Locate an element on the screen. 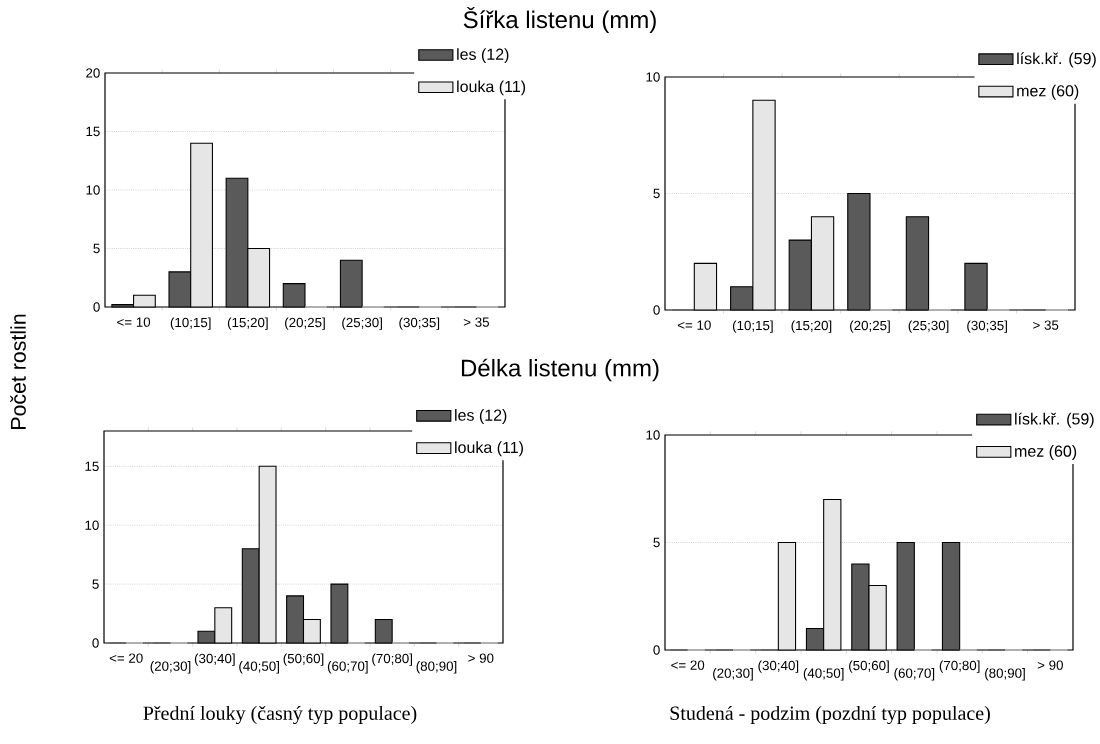 This screenshot has width=1100, height=744. text: Studená - podzim (pozdní typ populace) is located at coordinates (830, 715).